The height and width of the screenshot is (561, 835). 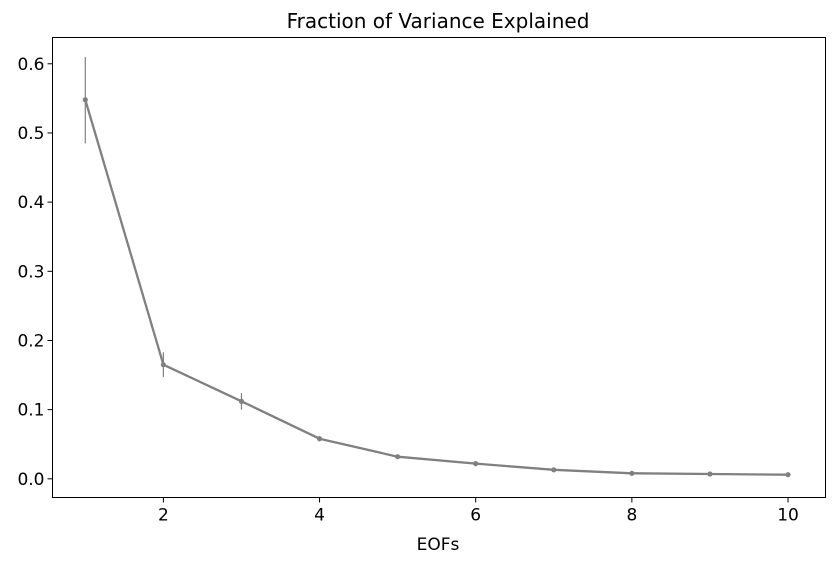 What do you see at coordinates (319, 516) in the screenshot?
I see `x-tick-label: 4` at bounding box center [319, 516].